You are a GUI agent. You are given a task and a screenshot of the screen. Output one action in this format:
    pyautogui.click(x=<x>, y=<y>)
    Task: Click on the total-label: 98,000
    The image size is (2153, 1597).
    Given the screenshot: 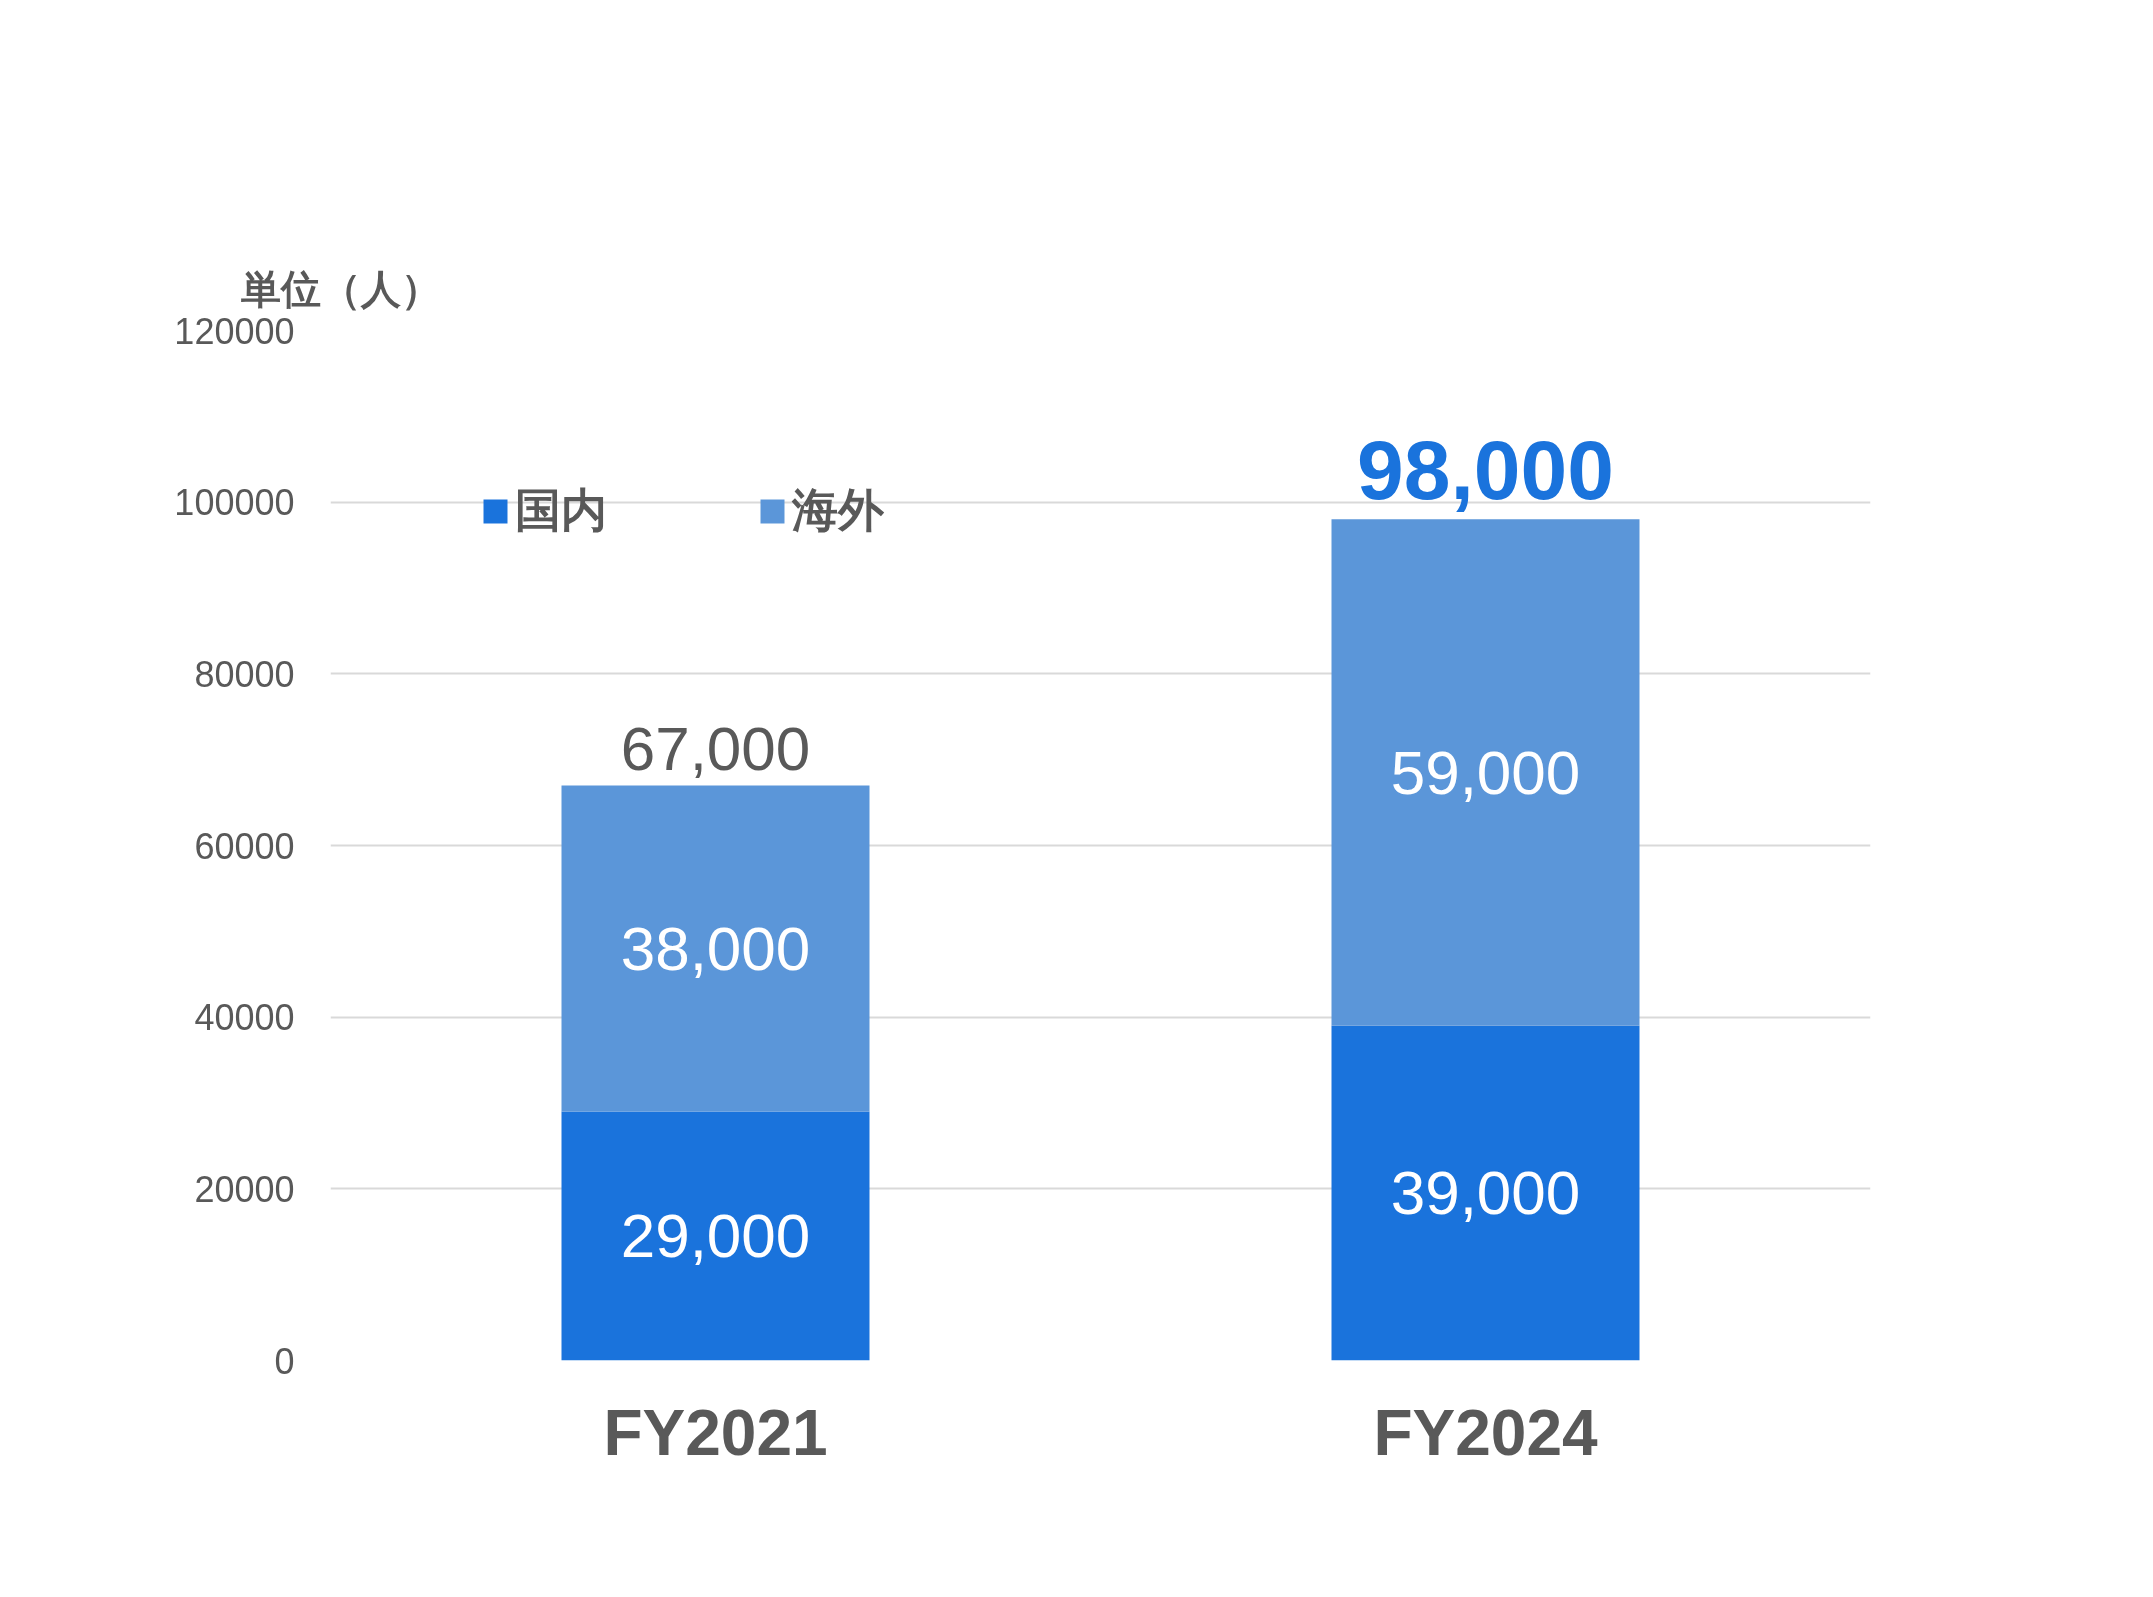 What is the action you would take?
    pyautogui.click(x=1485, y=470)
    